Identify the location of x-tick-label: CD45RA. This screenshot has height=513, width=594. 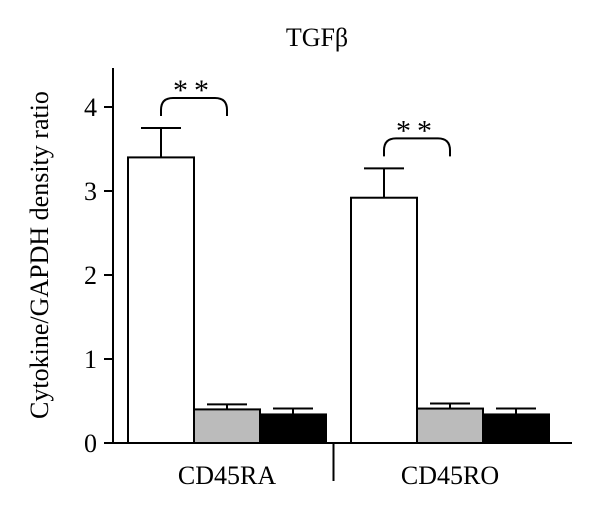
(227, 475).